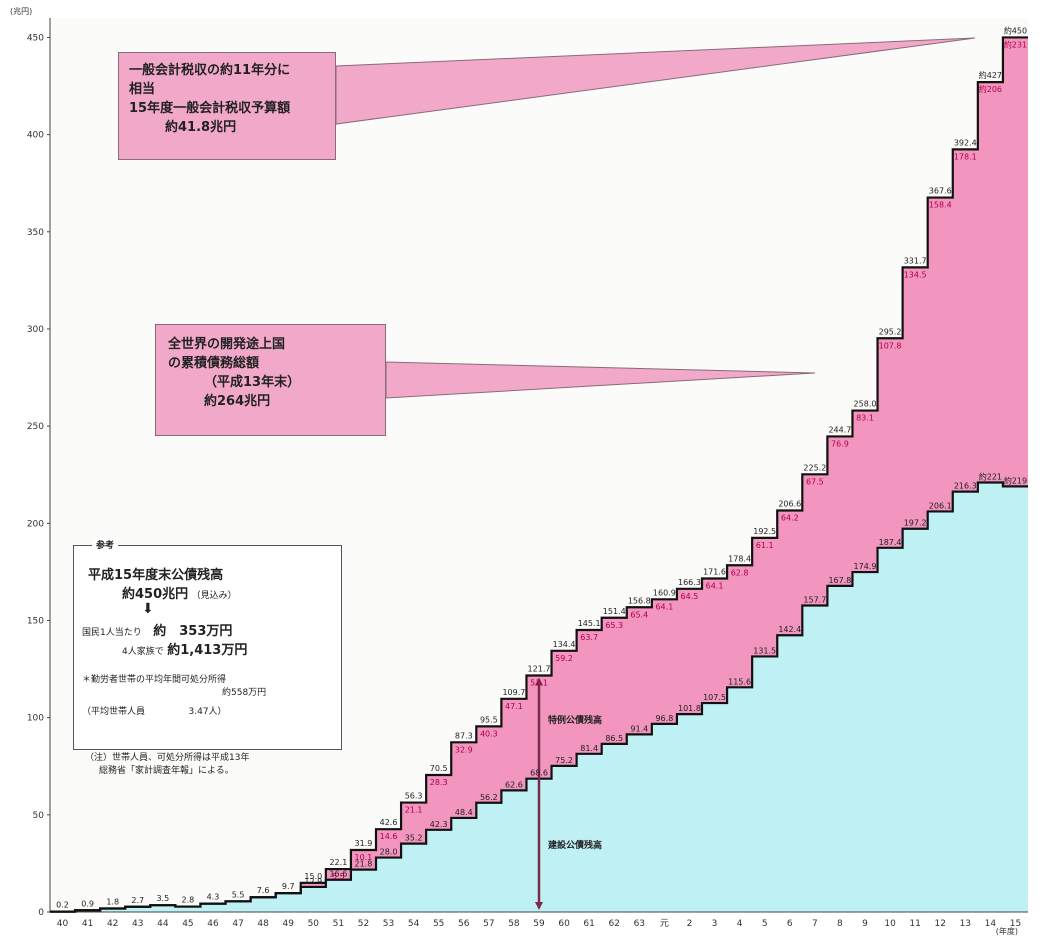 The height and width of the screenshot is (937, 1048). What do you see at coordinates (438, 924) in the screenshot?
I see `x-tick-label: 55` at bounding box center [438, 924].